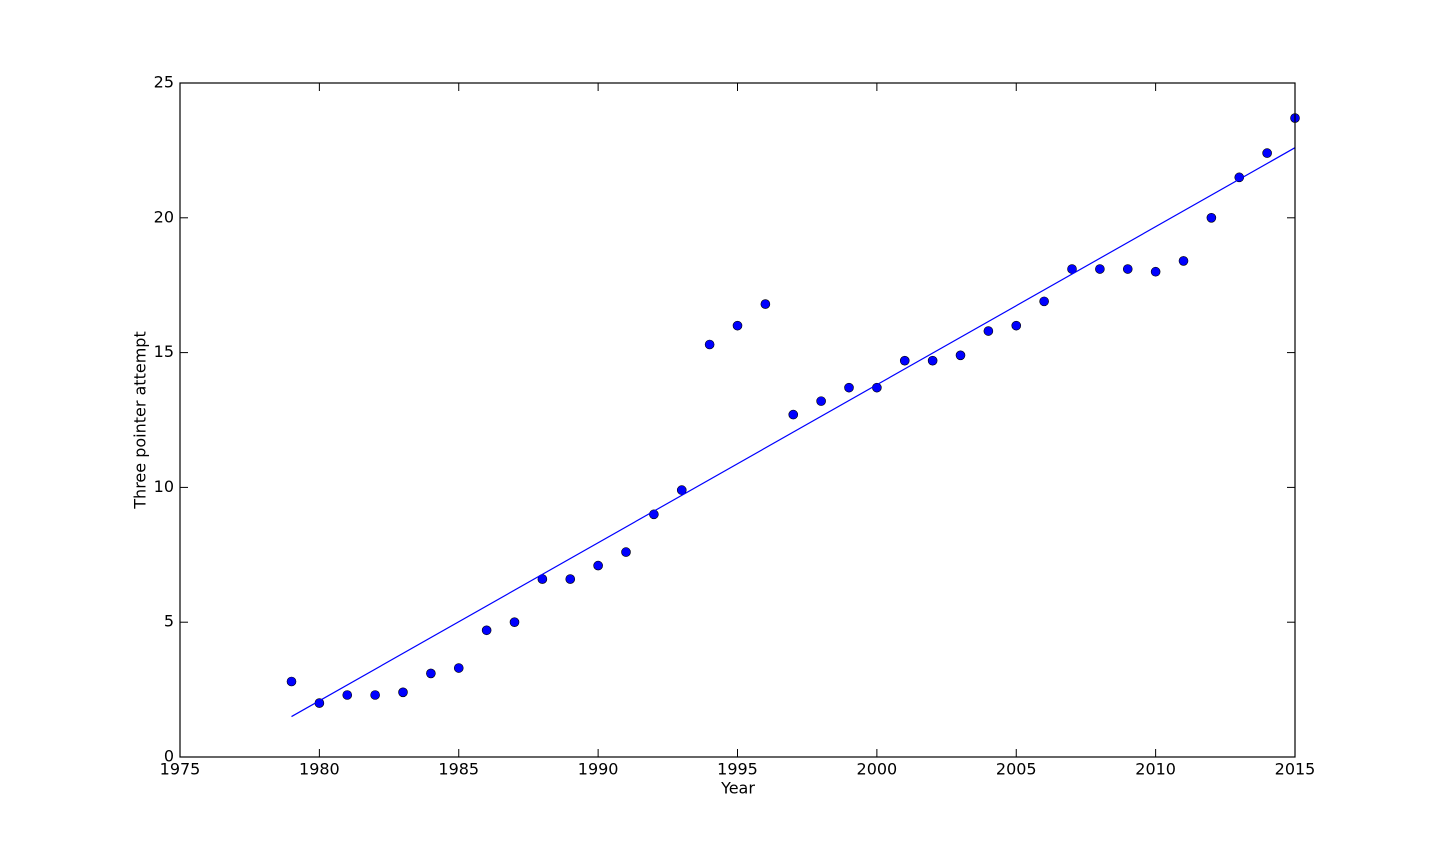 The width and height of the screenshot is (1440, 842). I want to click on x-tick-label: 2010, so click(1155, 769).